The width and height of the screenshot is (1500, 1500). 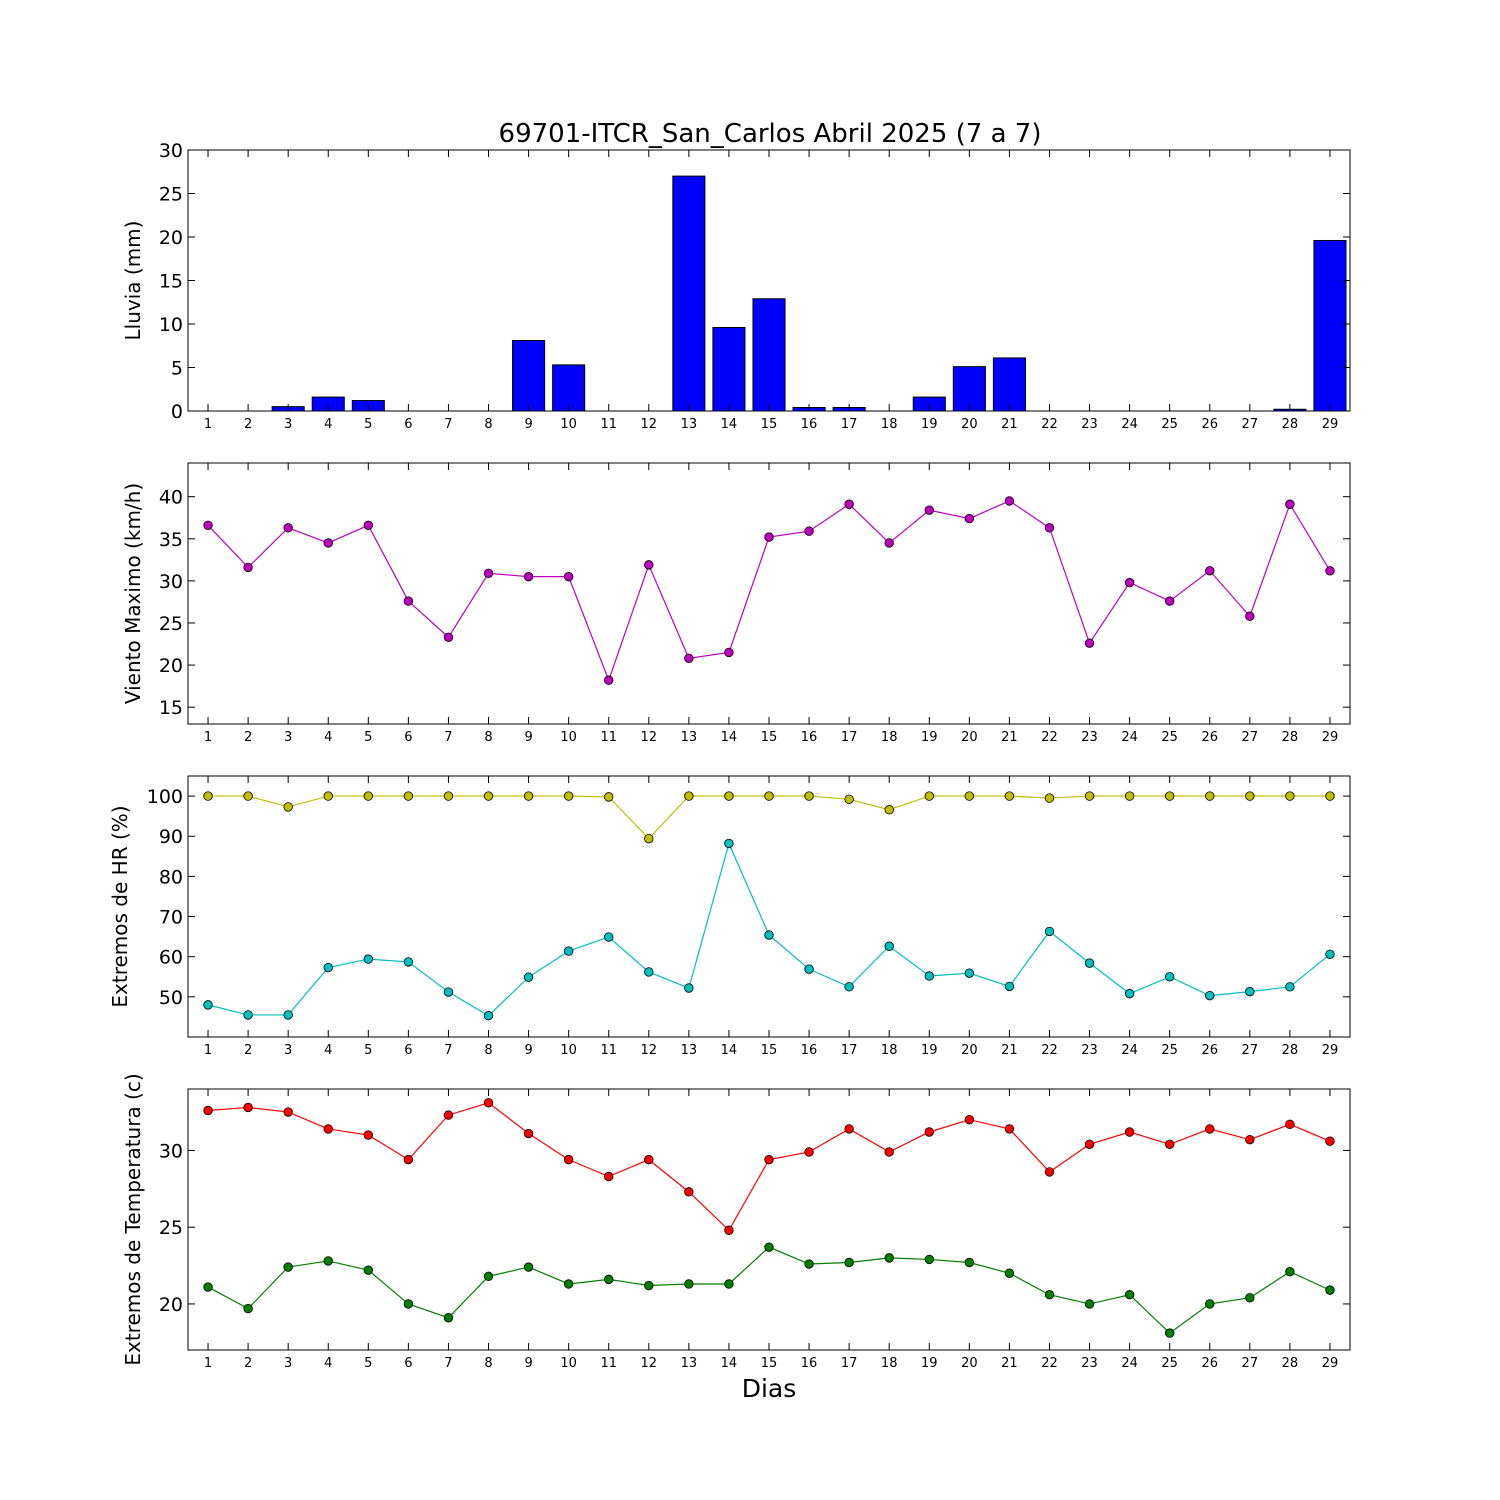 I want to click on rainfall-xtick-label: 17, so click(x=849, y=424).